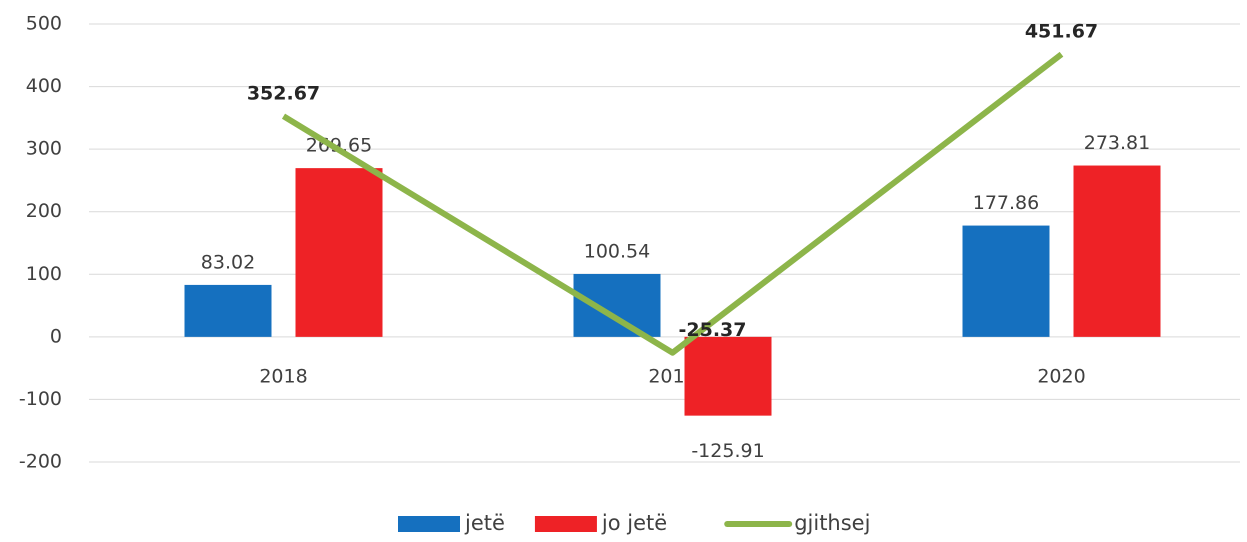  What do you see at coordinates (44, 86) in the screenshot?
I see `y-tick-label: 400` at bounding box center [44, 86].